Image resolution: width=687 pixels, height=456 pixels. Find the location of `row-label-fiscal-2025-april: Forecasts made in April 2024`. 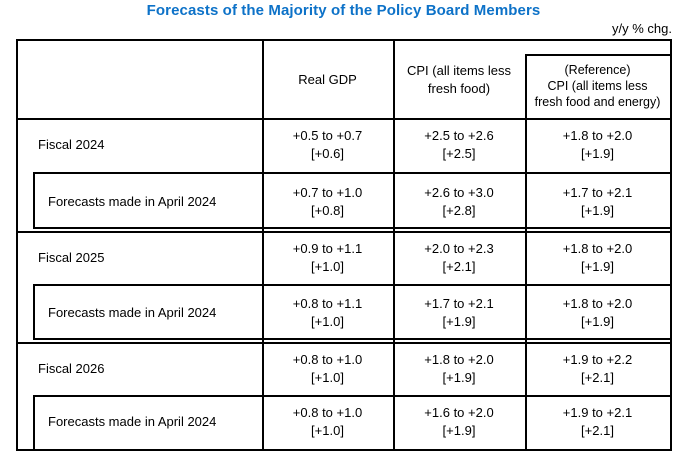

row-label-fiscal-2025-april: Forecasts made in April 2024 is located at coordinates (147, 313).